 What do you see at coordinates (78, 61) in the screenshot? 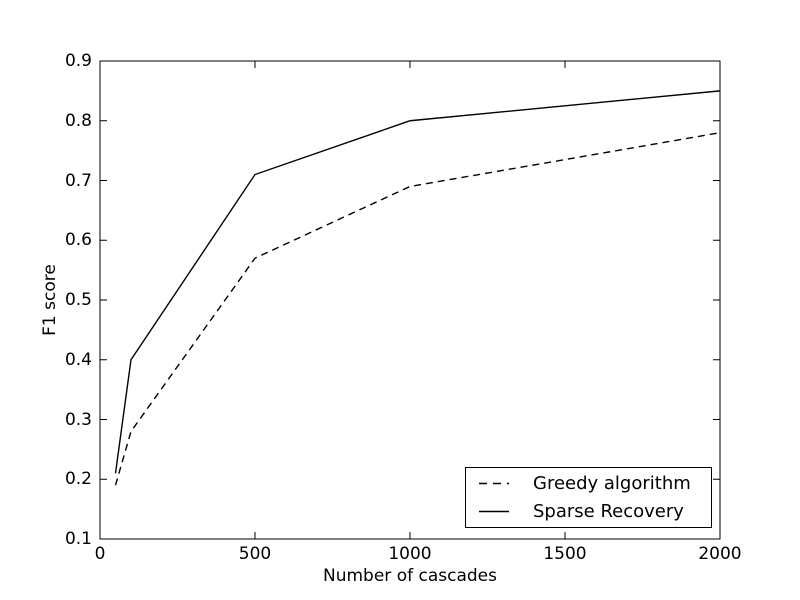
I see `y-tick-label: 0.9` at bounding box center [78, 61].